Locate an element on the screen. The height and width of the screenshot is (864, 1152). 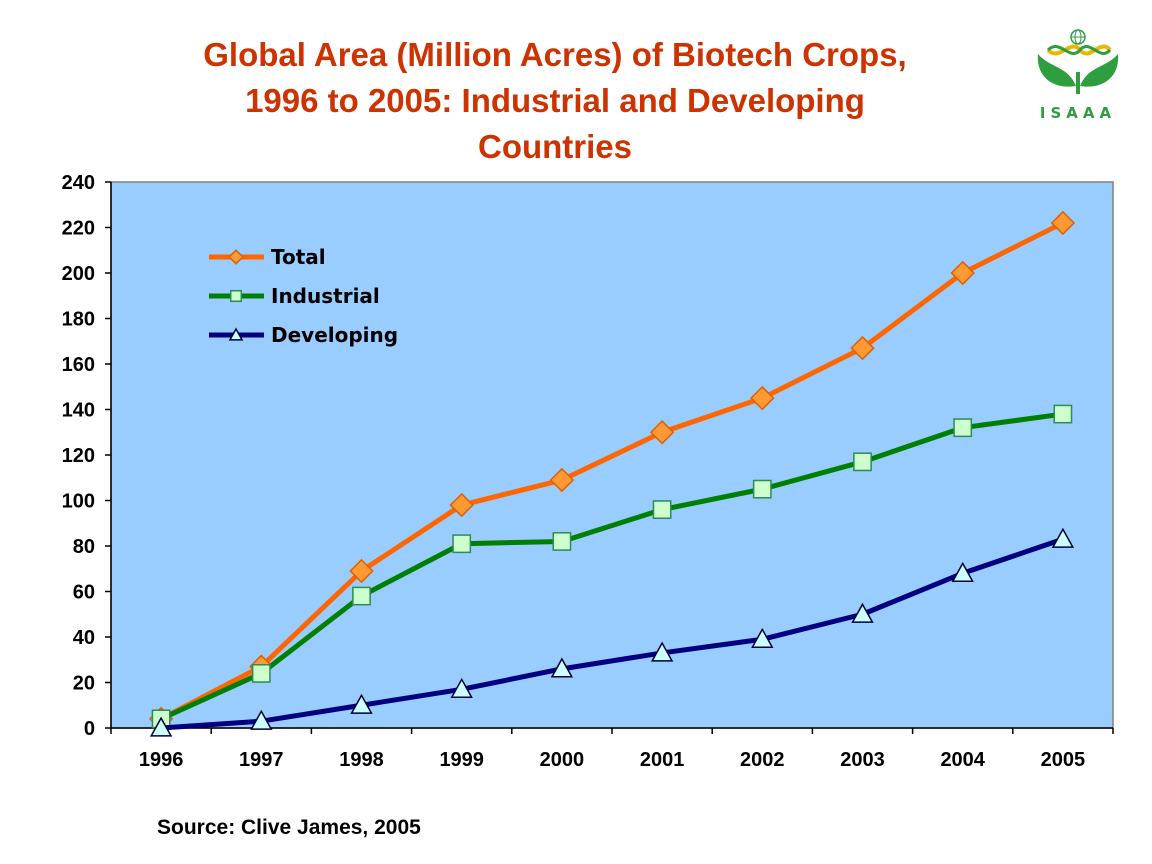
y-tick-label: 140 is located at coordinates (78, 411).